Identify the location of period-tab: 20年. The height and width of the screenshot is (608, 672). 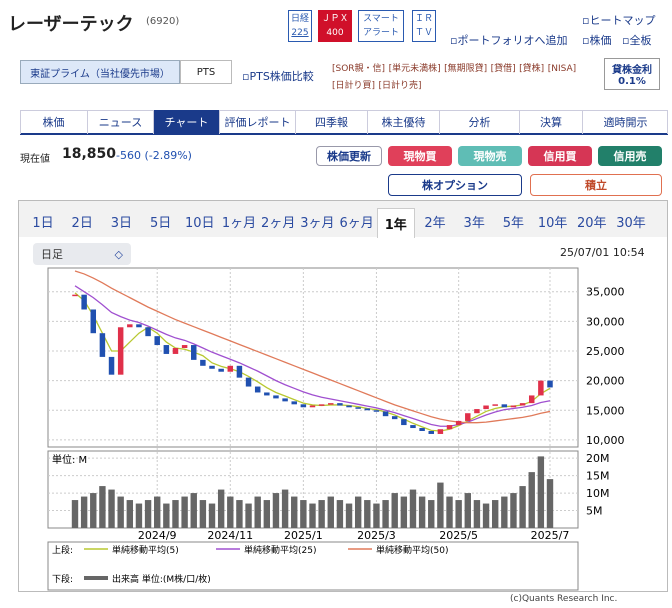
(592, 223).